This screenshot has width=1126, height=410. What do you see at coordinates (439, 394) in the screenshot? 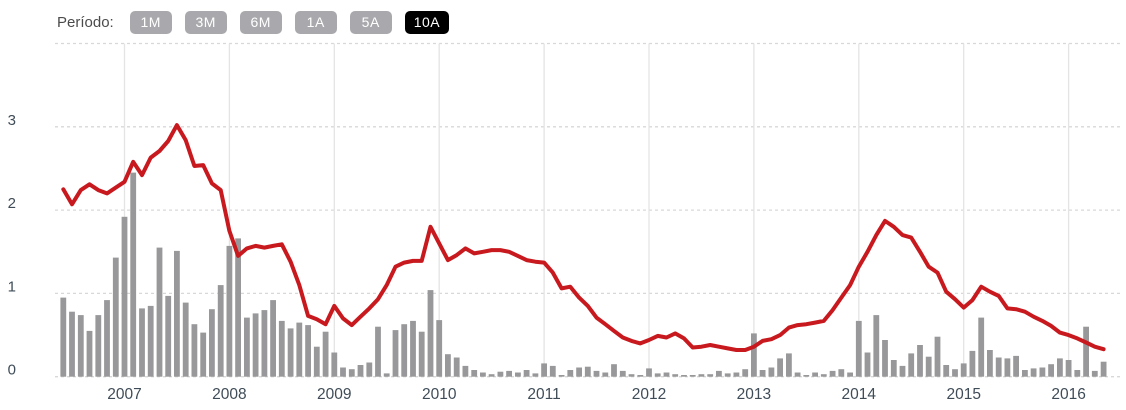
I see `x-tick-label: 2010` at bounding box center [439, 394].